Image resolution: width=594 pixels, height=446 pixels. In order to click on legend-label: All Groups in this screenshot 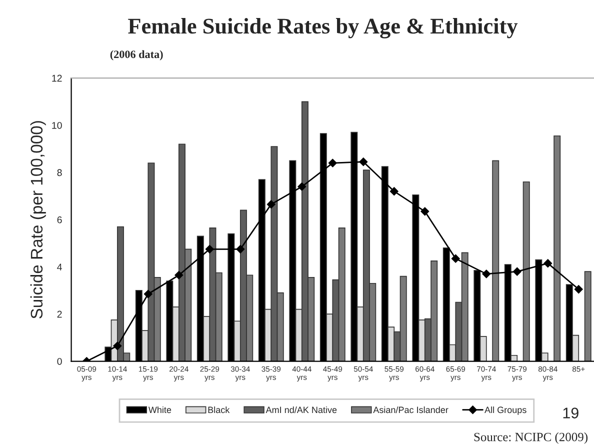, I will do `click(505, 410)`.